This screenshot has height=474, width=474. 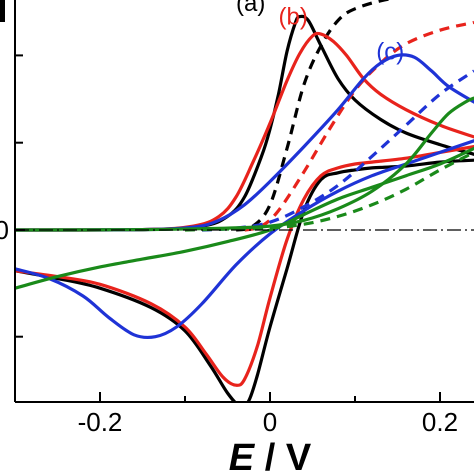 I want to click on x-tick-label: 0.2, so click(x=440, y=422).